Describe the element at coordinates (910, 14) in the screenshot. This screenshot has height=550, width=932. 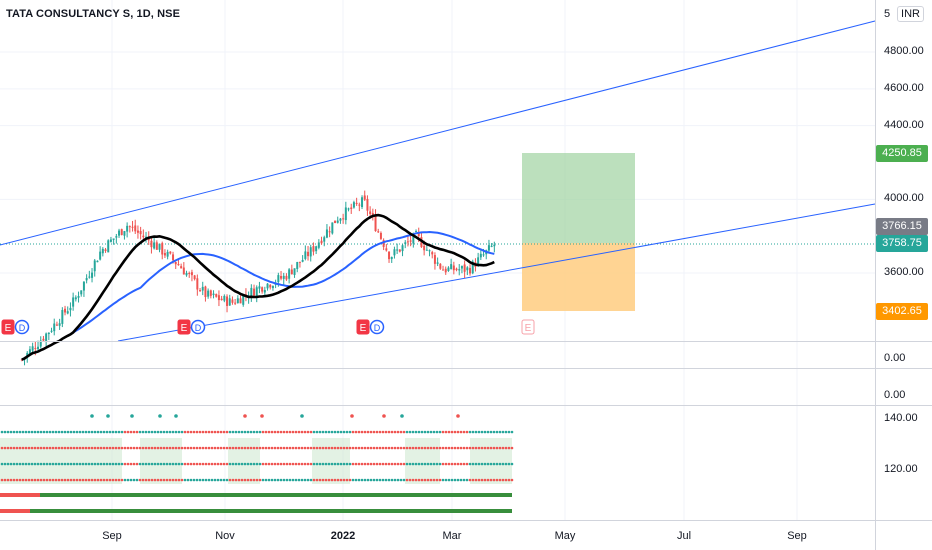
I see `currency-button: INR` at that location.